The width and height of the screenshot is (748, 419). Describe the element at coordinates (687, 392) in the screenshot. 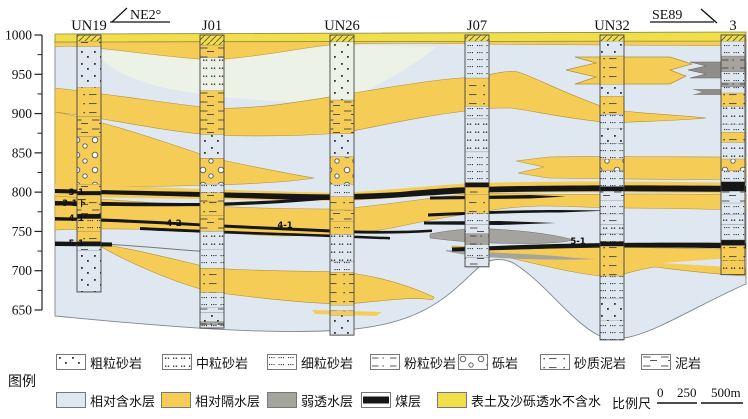

I see `scale-tick-250: 250` at that location.